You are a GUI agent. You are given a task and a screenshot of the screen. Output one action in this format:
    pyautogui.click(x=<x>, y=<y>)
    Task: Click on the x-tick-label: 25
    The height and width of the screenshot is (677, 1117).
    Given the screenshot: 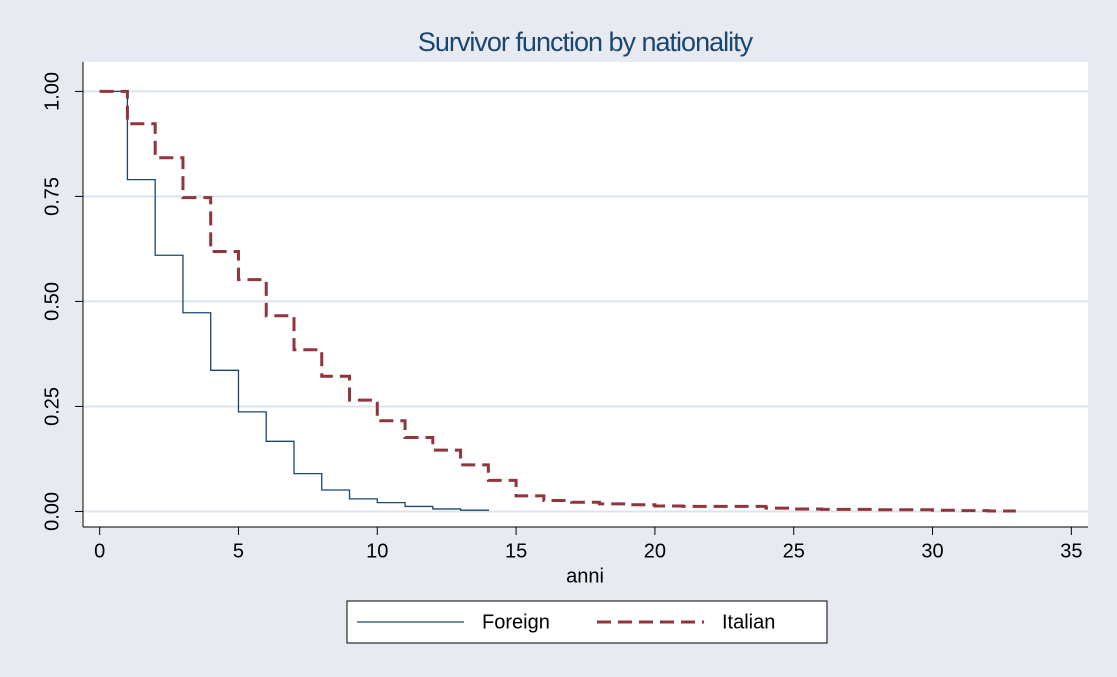 What is the action you would take?
    pyautogui.click(x=794, y=551)
    